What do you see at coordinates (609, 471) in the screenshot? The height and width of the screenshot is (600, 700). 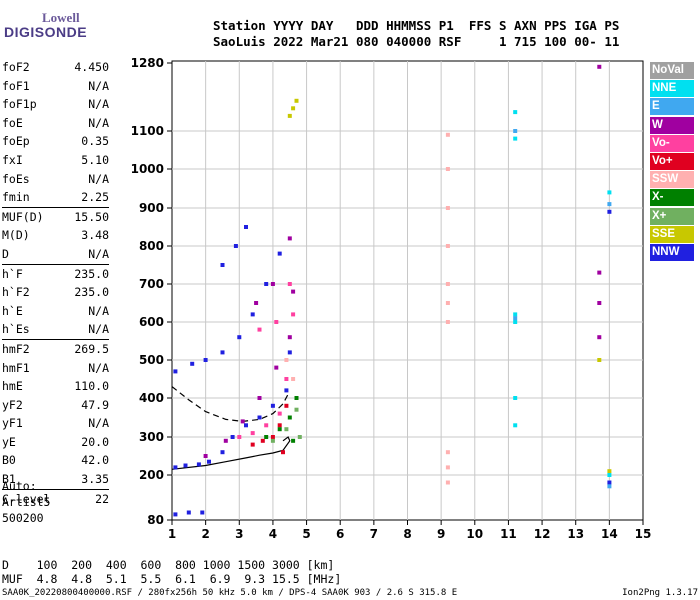 I see `echo-point-sse` at bounding box center [609, 471].